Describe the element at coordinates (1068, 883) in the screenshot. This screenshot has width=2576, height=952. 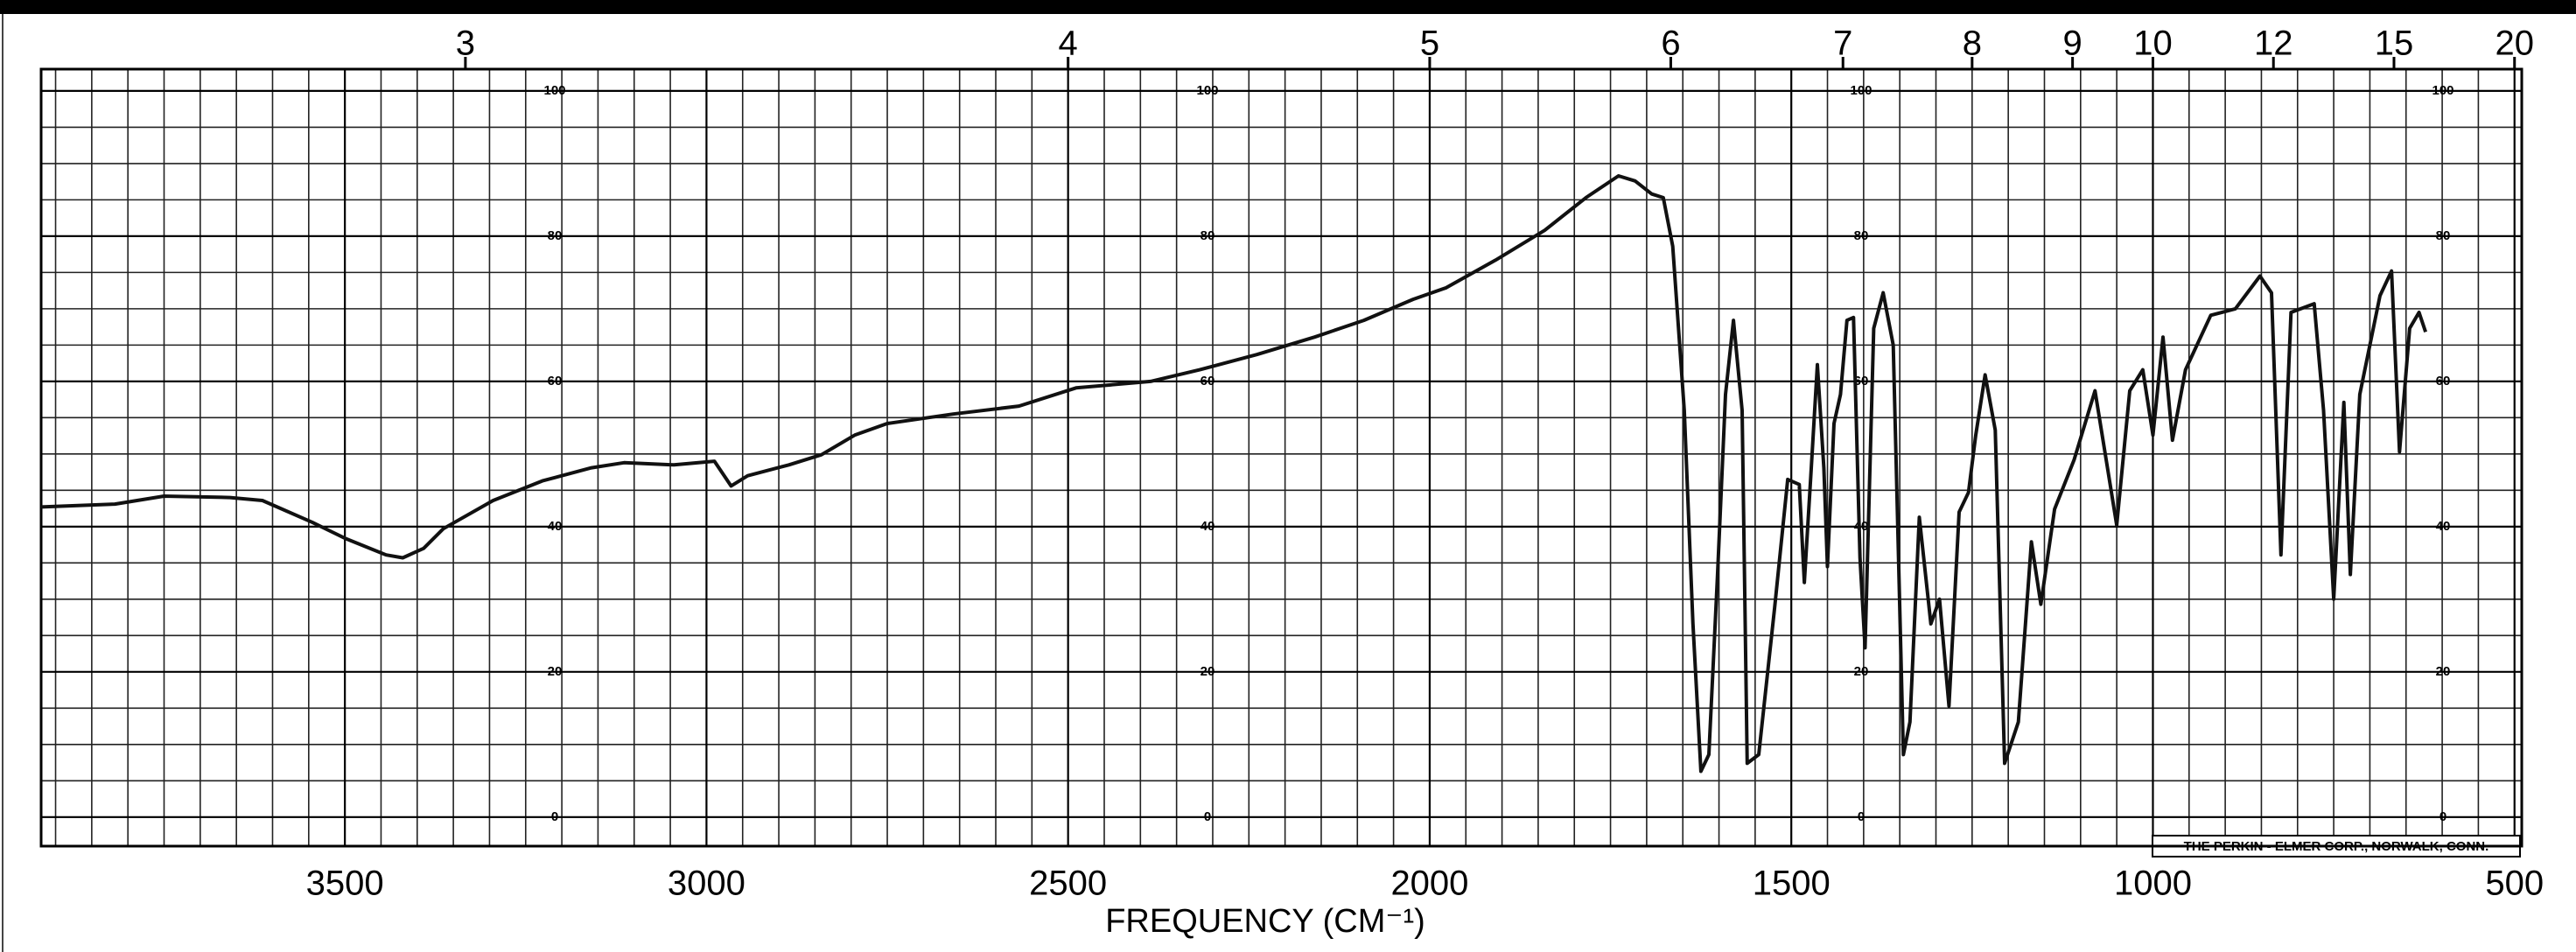
I see `x-tick-label: 2500` at that location.